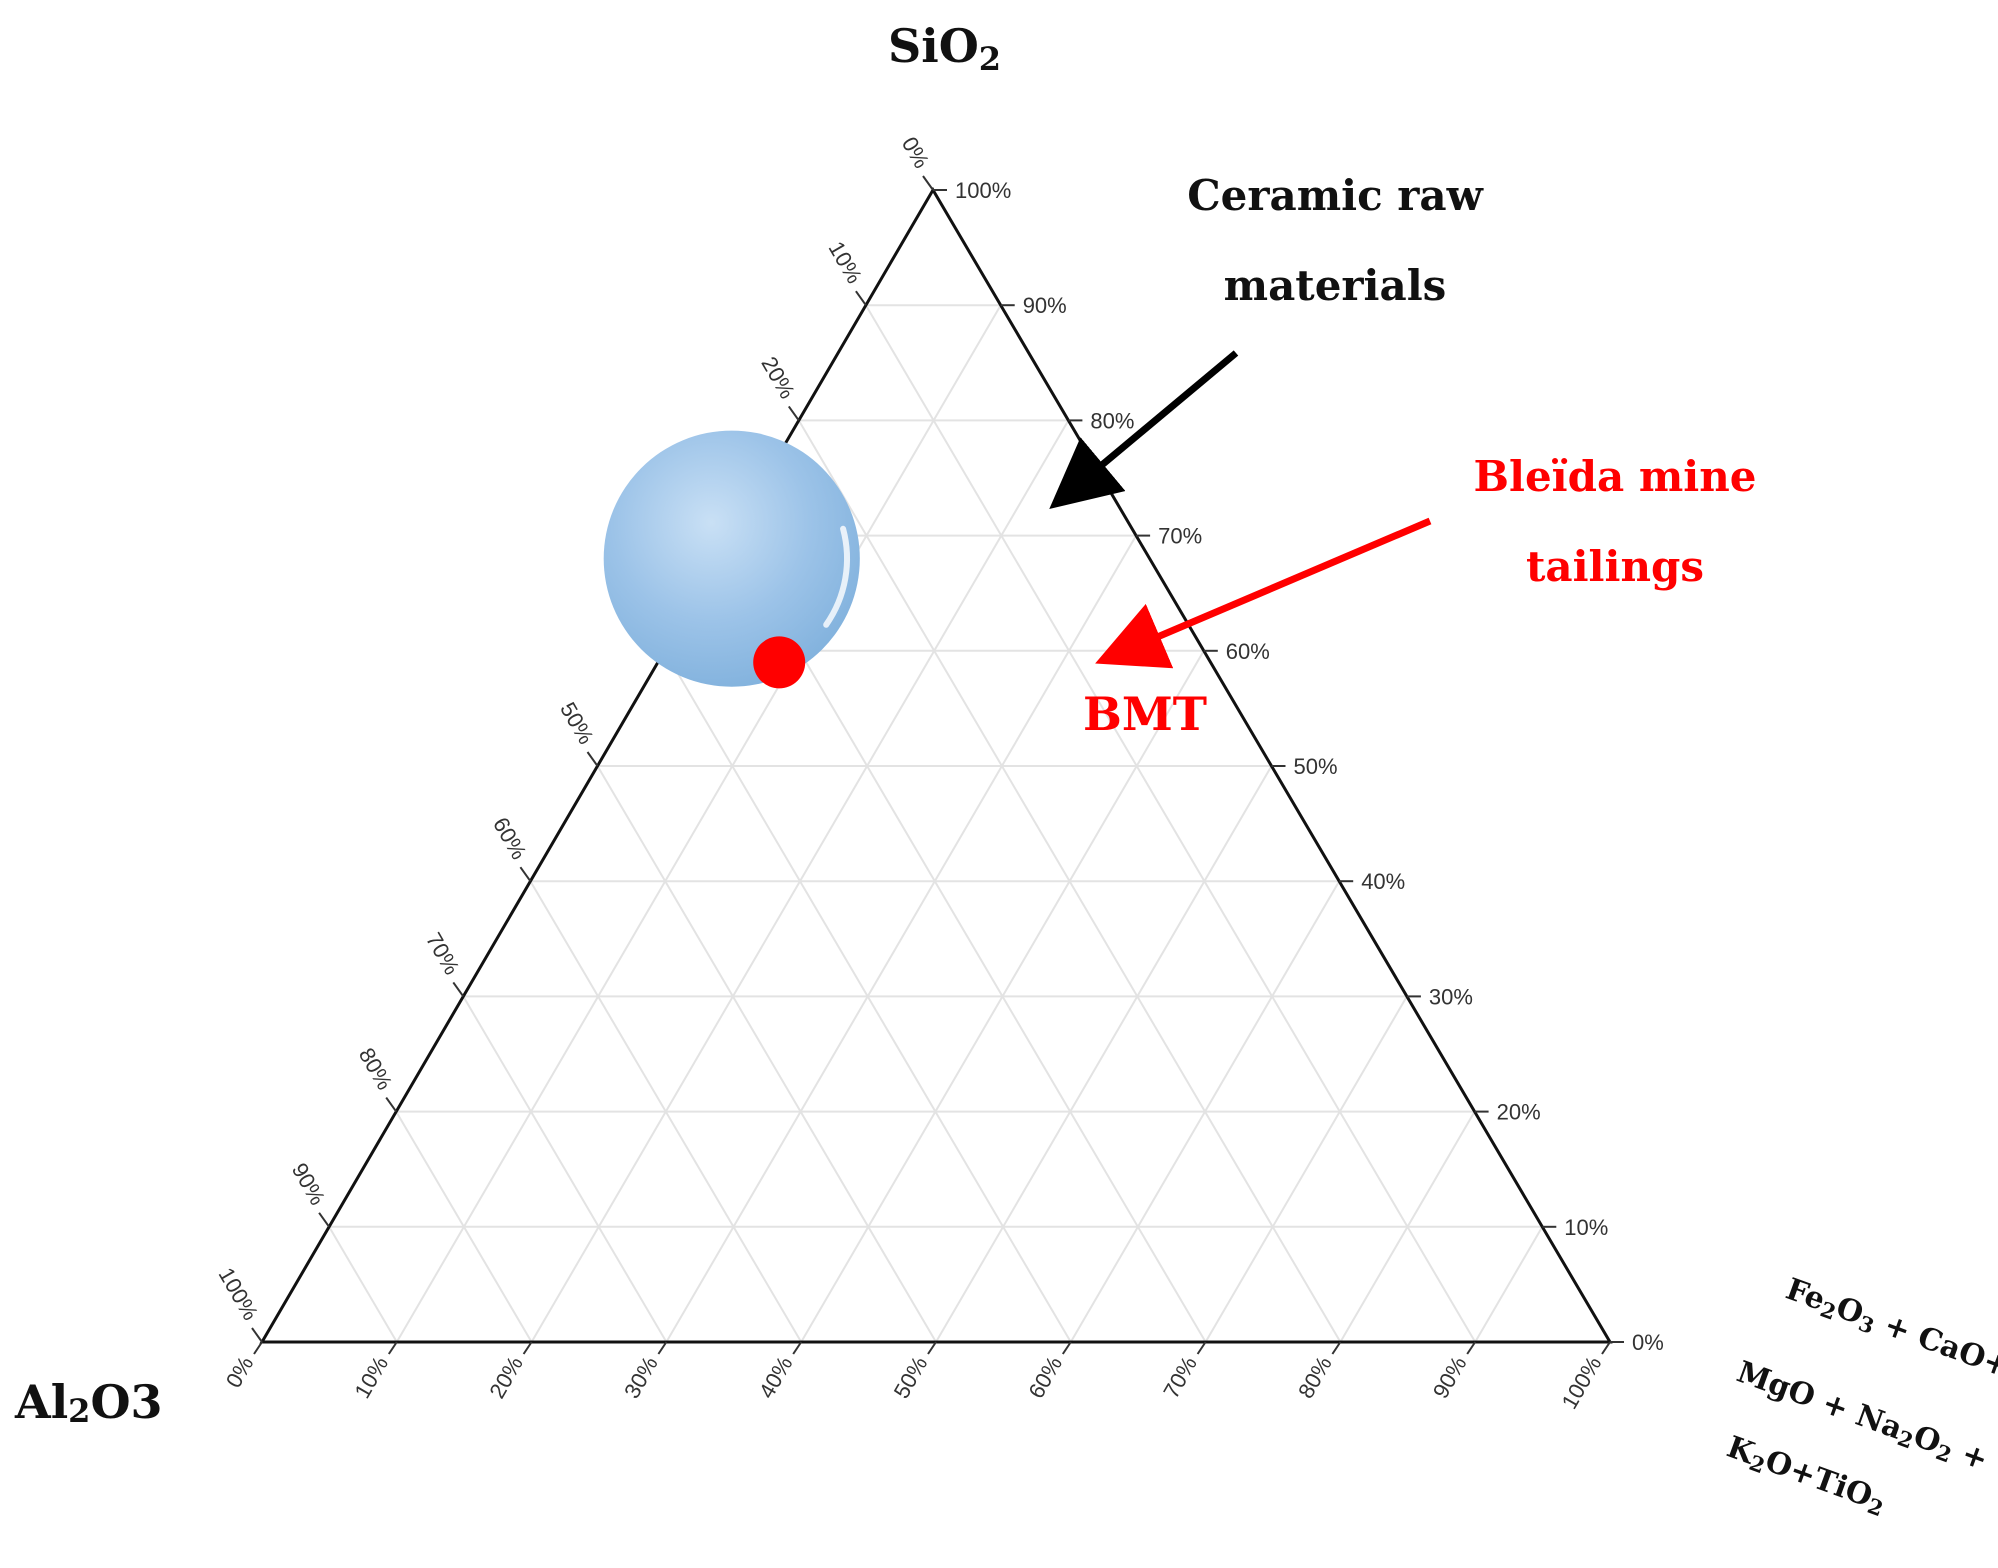  Describe the element at coordinates (1450, 1377) in the screenshot. I see `bottom-axis-tick-label: 90%` at that location.